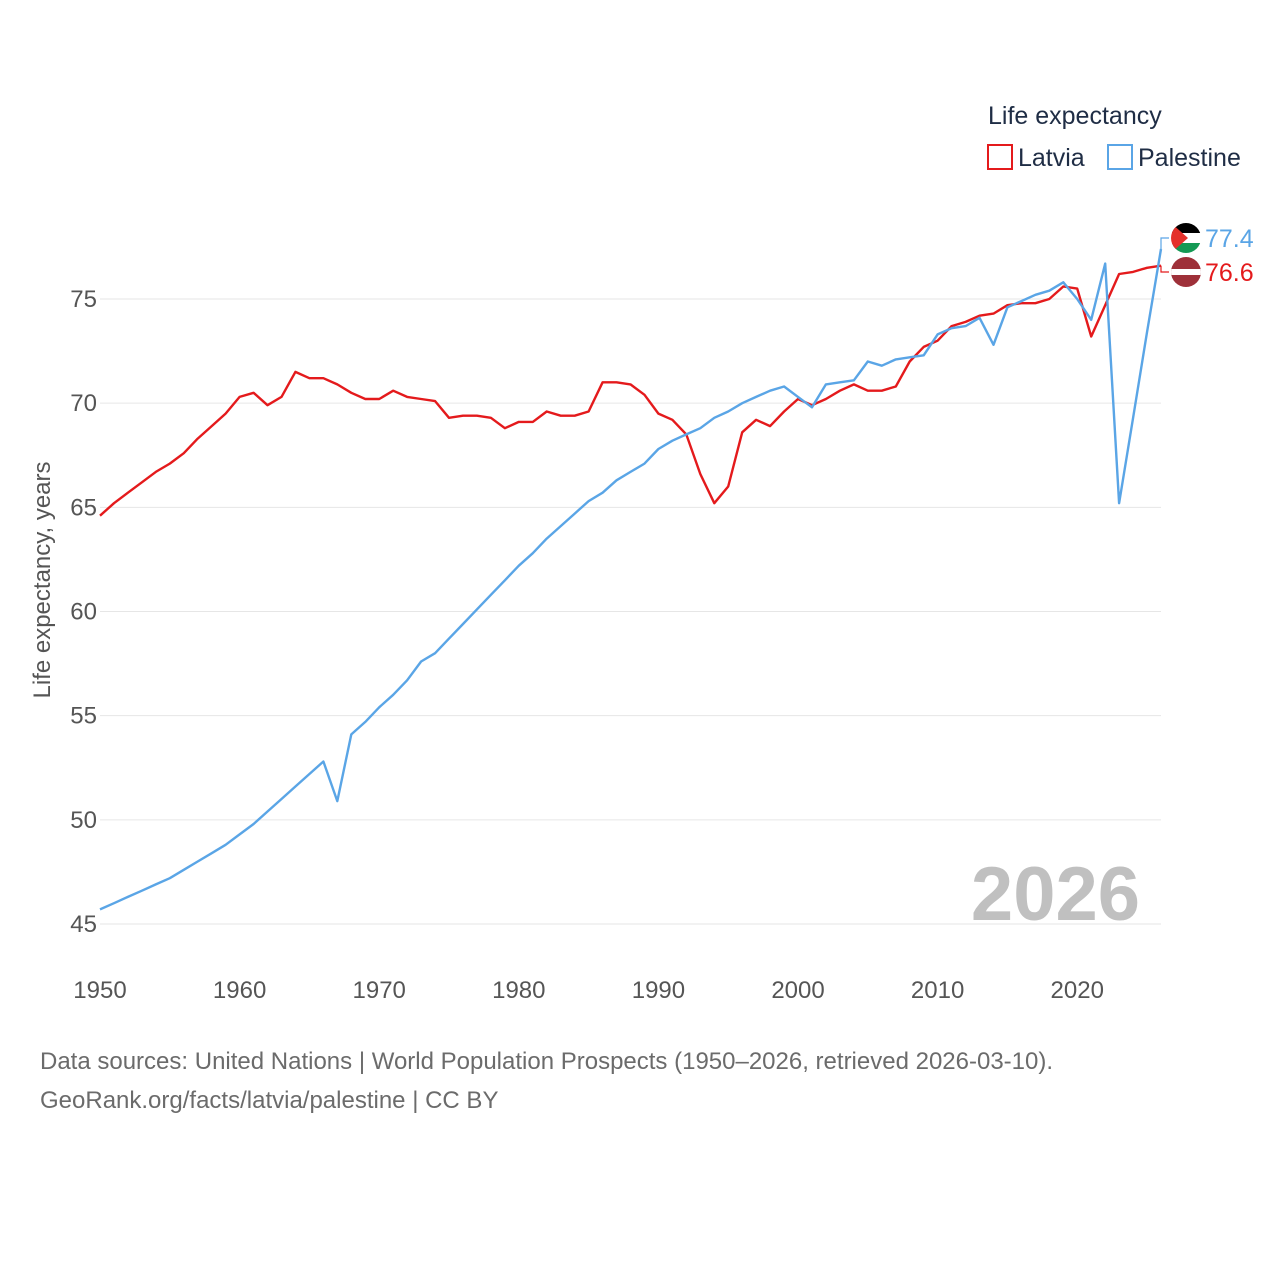 The width and height of the screenshot is (1280, 1280). What do you see at coordinates (1189, 158) in the screenshot?
I see `legend-label: Palestine` at bounding box center [1189, 158].